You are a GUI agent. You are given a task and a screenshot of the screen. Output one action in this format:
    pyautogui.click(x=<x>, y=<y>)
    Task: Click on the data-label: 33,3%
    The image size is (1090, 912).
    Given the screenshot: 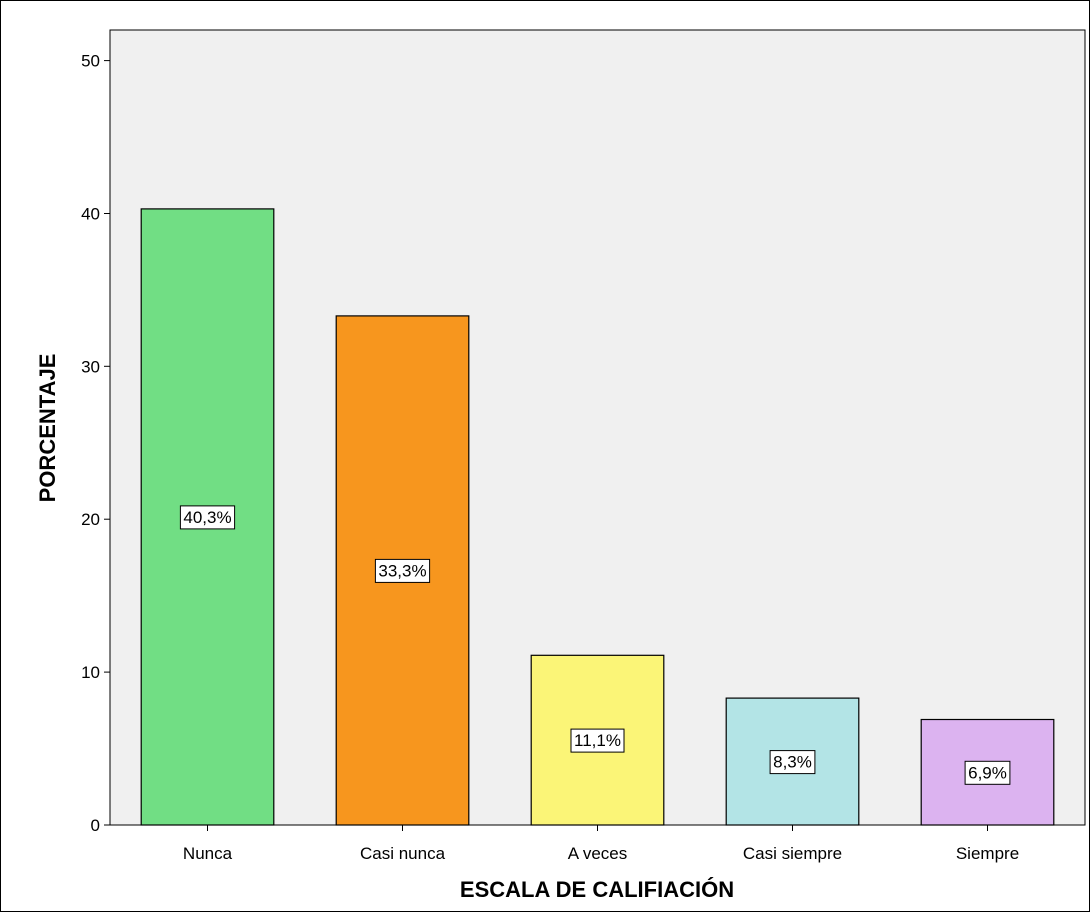 What is the action you would take?
    pyautogui.click(x=402, y=570)
    